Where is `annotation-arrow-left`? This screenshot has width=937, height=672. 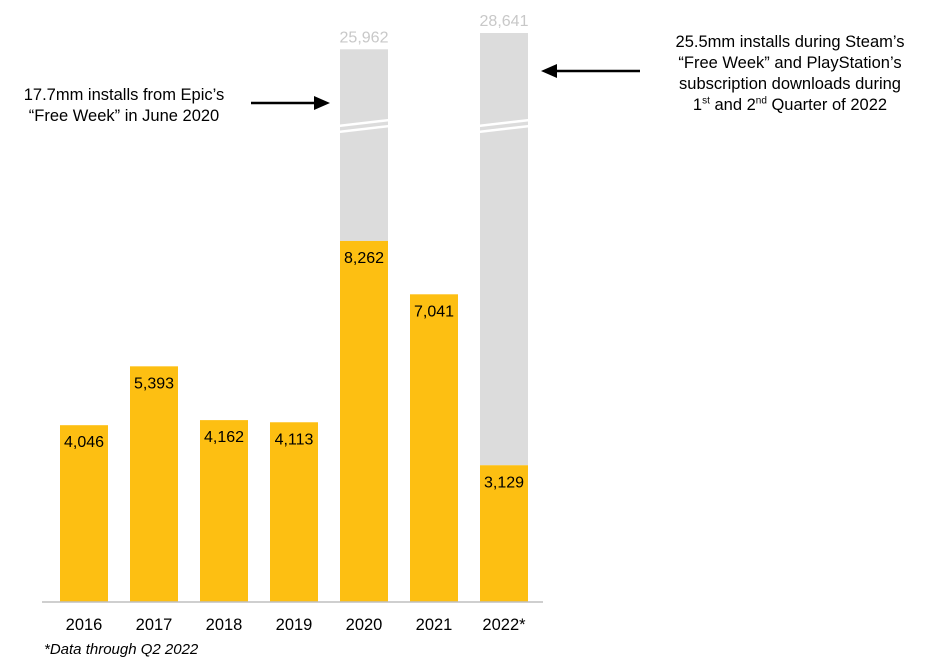 annotation-arrow-left is located at coordinates (290, 103).